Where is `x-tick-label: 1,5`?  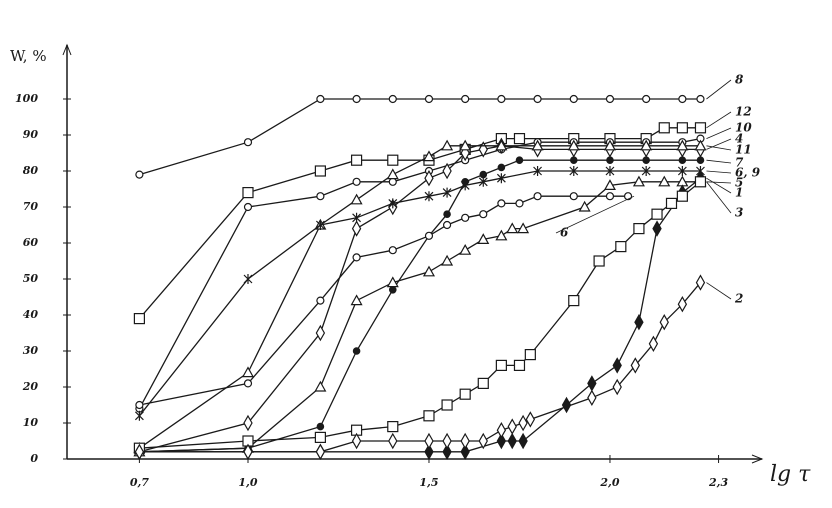
x-tick-label: 1,5 is located at coordinates (428, 482).